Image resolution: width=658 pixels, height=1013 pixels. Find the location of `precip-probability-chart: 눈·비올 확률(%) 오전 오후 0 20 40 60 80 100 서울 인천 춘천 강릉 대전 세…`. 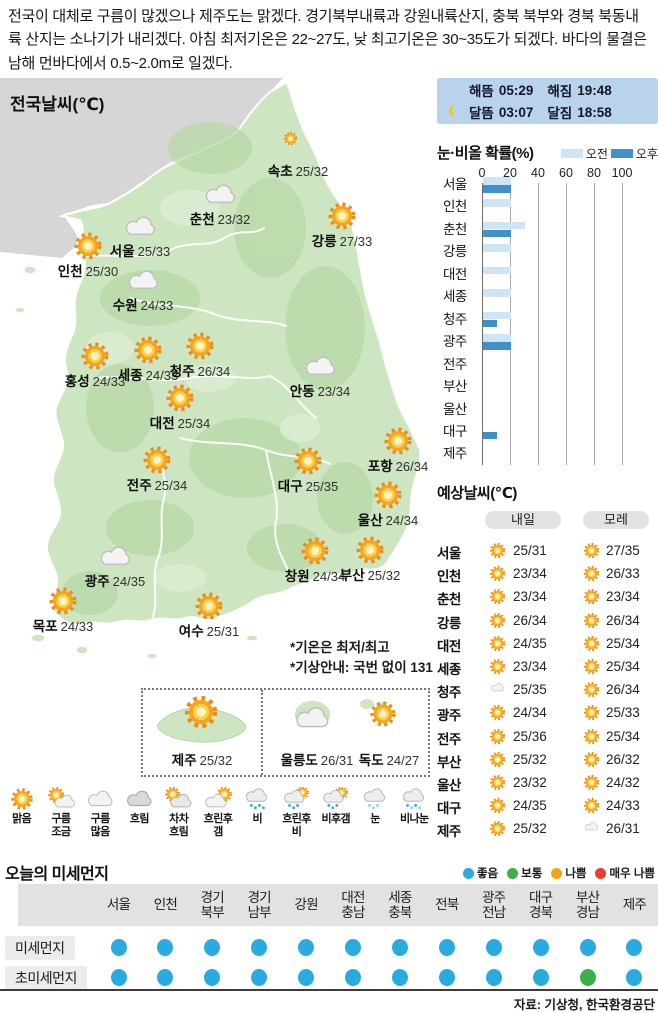

precip-probability-chart: 눈·비올 확률(%) 오전 오후 0 20 40 60 80 100 서울 인천 춘천 강릉 대전 세… is located at coordinates (547, 311).